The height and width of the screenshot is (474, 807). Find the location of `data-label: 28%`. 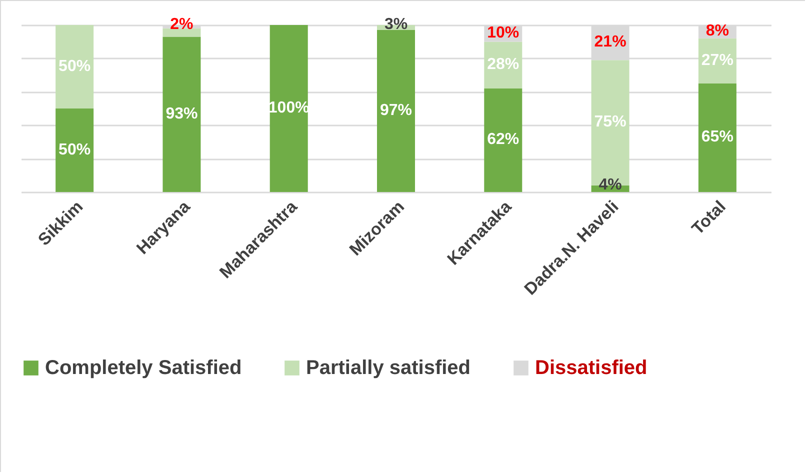

data-label: 28% is located at coordinates (503, 65).